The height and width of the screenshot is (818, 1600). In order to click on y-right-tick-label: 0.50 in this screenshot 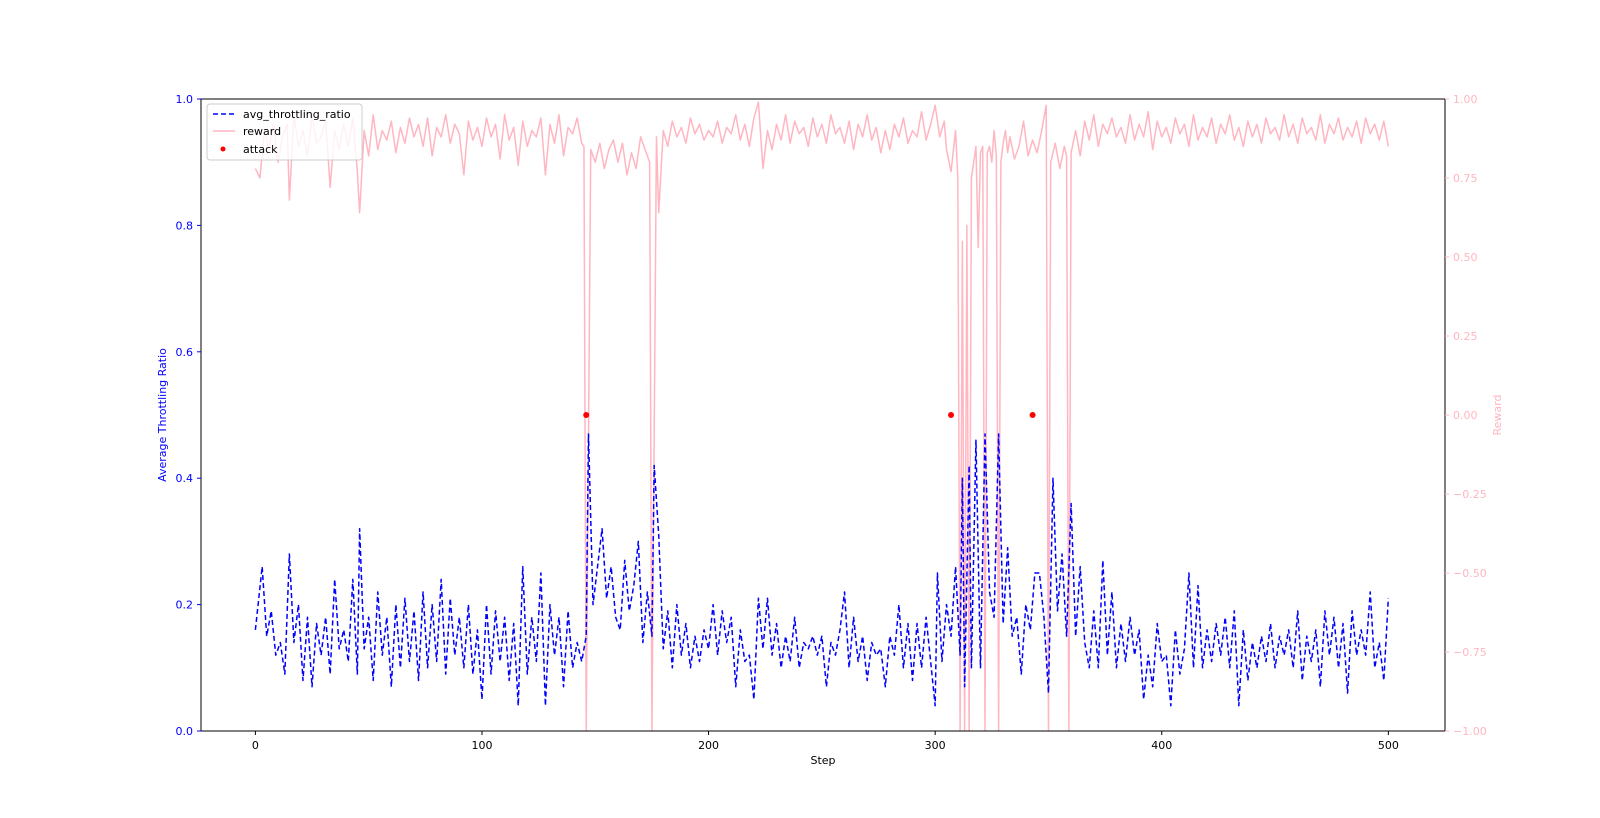, I will do `click(1465, 257)`.